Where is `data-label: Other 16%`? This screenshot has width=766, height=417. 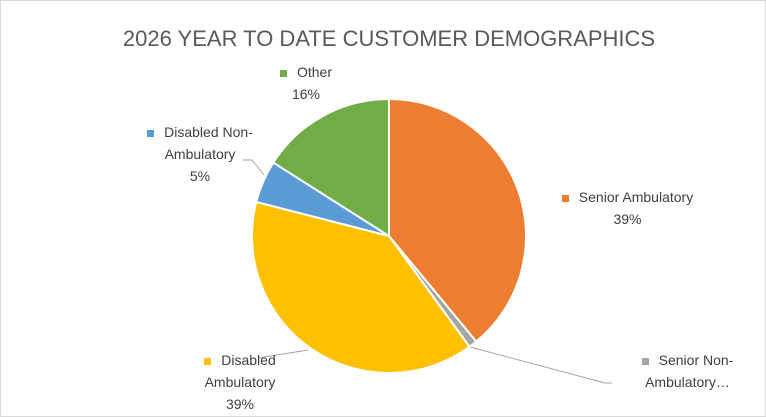 data-label: Other 16% is located at coordinates (306, 83).